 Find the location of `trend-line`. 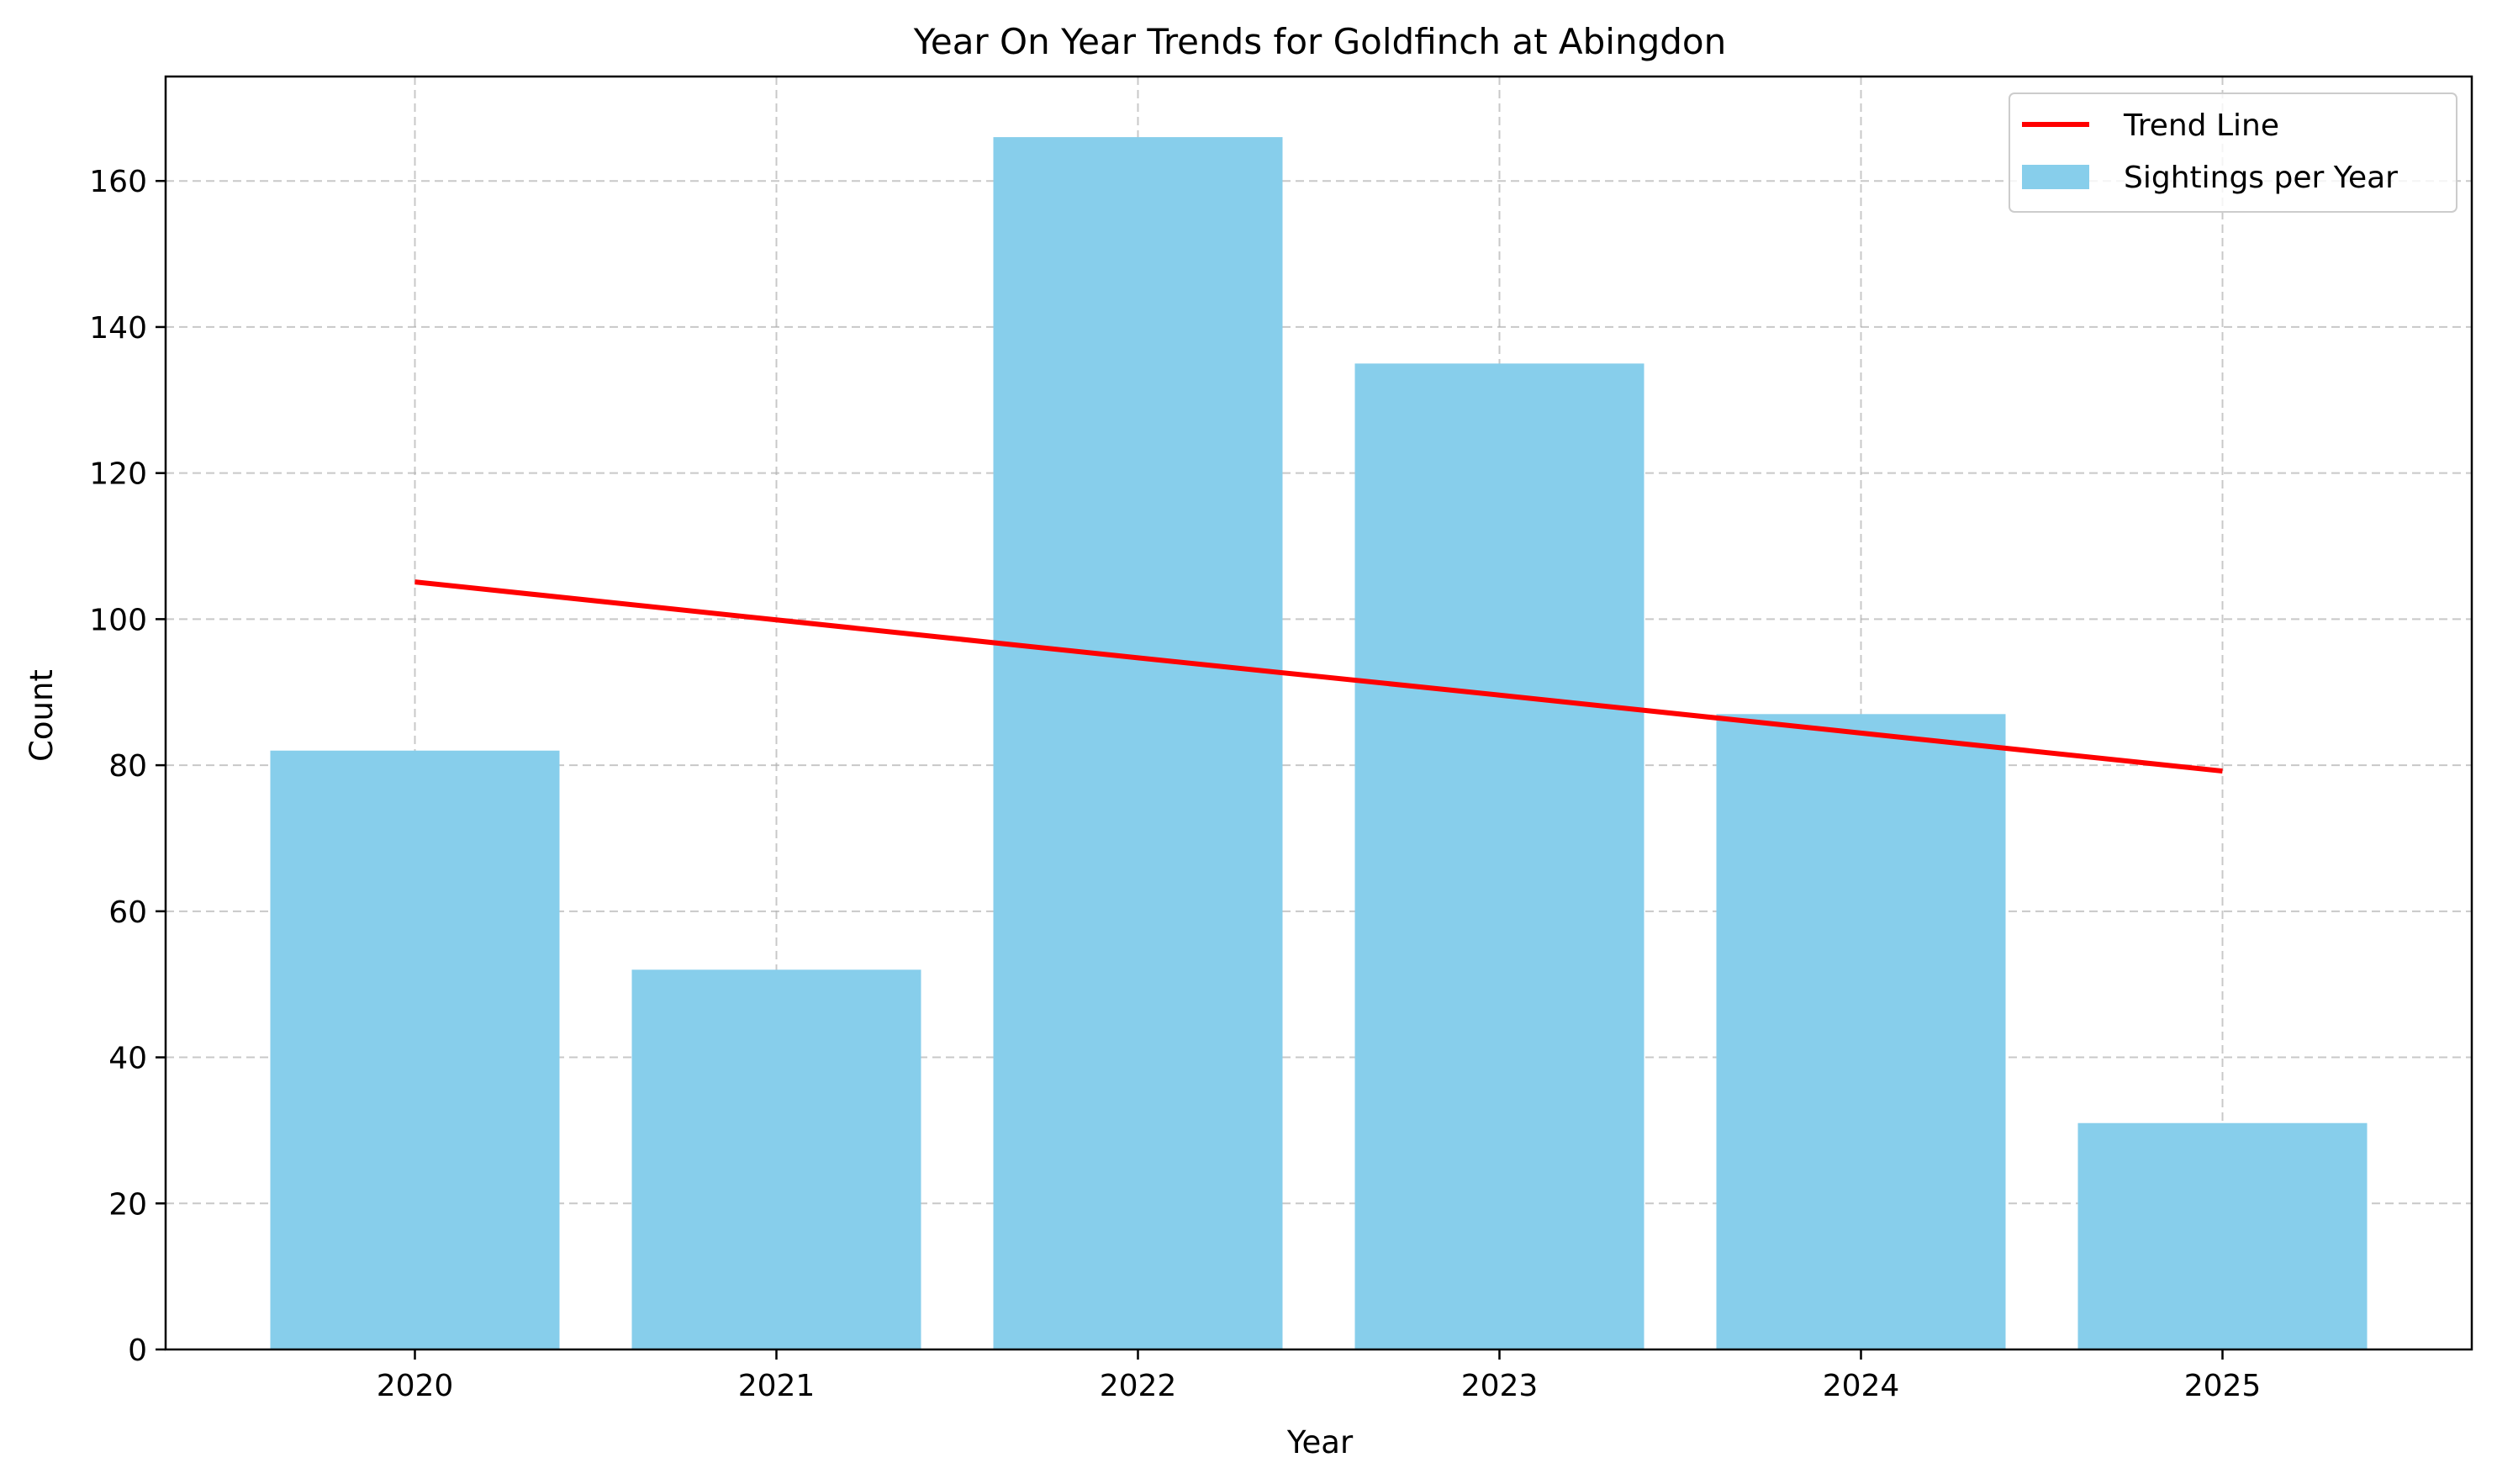

trend-line is located at coordinates (1318, 676).